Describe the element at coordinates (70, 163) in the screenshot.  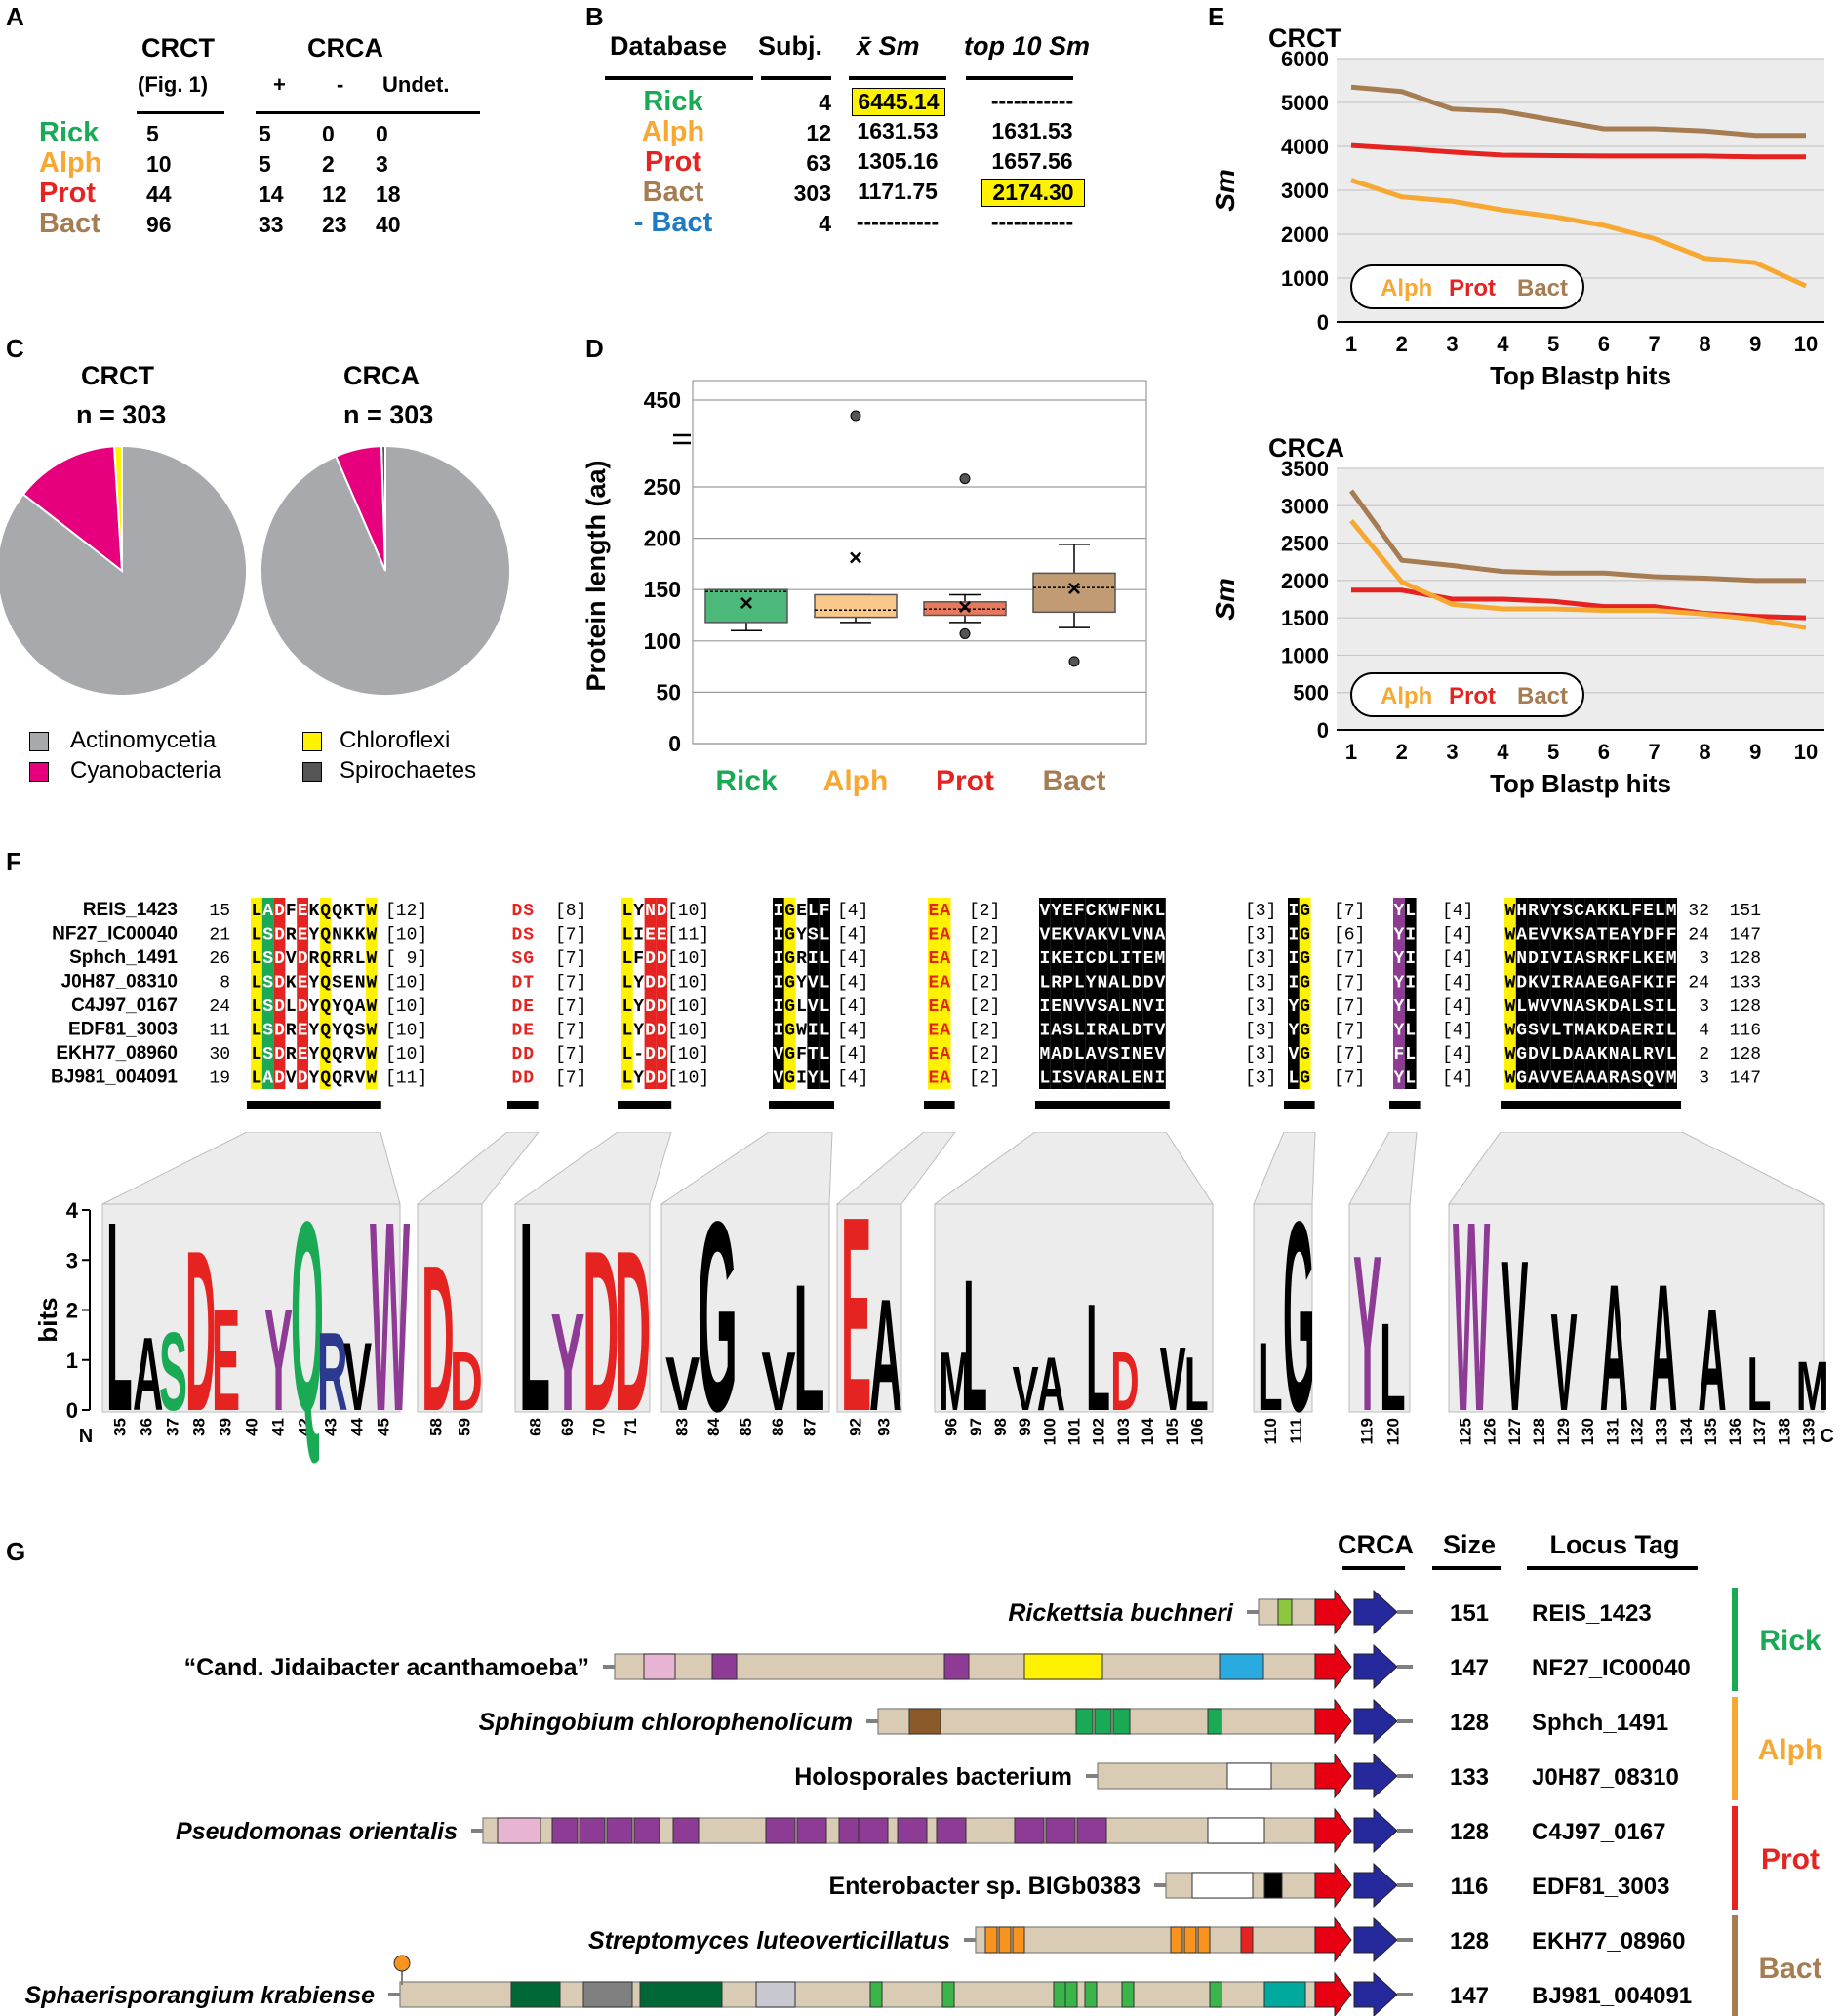
I see `table-a-row-label: Alph` at that location.